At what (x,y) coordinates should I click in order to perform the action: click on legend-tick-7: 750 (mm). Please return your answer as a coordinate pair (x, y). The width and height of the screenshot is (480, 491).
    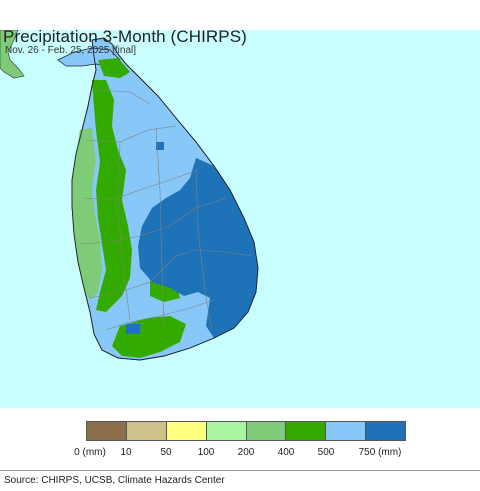
    Looking at the image, I should click on (380, 452).